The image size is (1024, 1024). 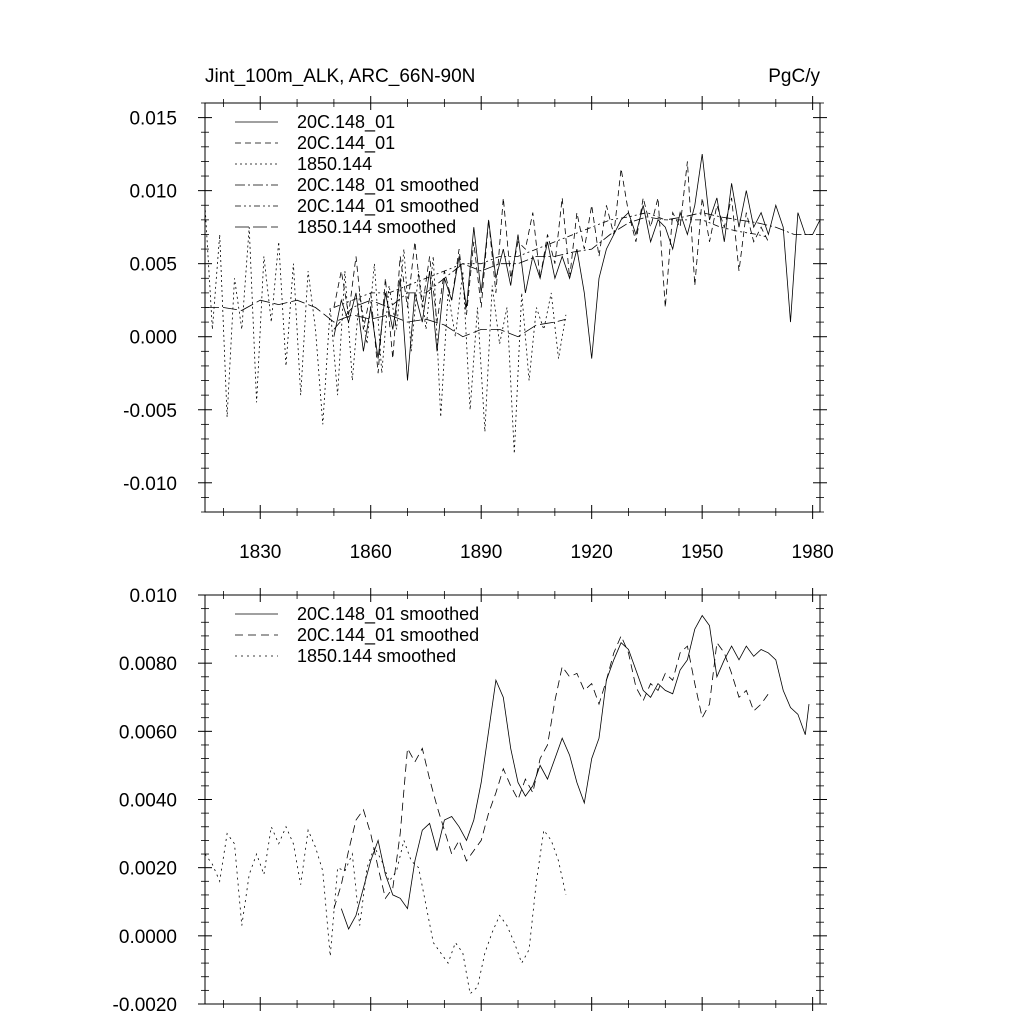 I want to click on bottom-y-tick-label: -0.0020, so click(x=145, y=1005).